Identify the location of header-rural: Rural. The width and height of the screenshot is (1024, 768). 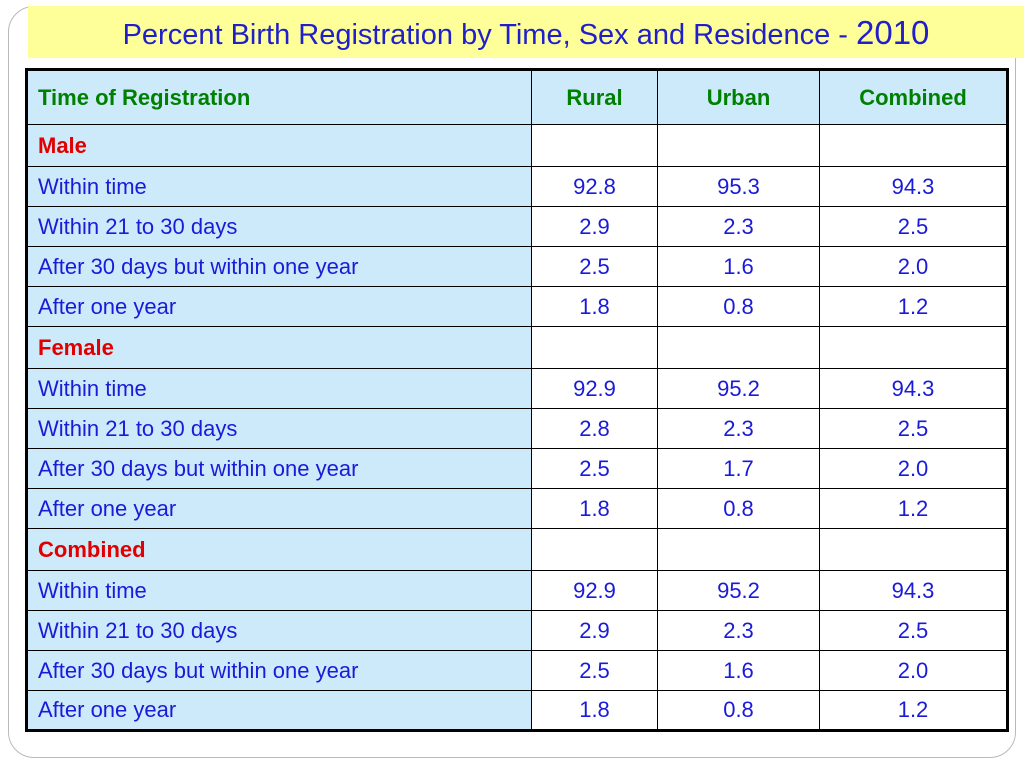
(594, 97).